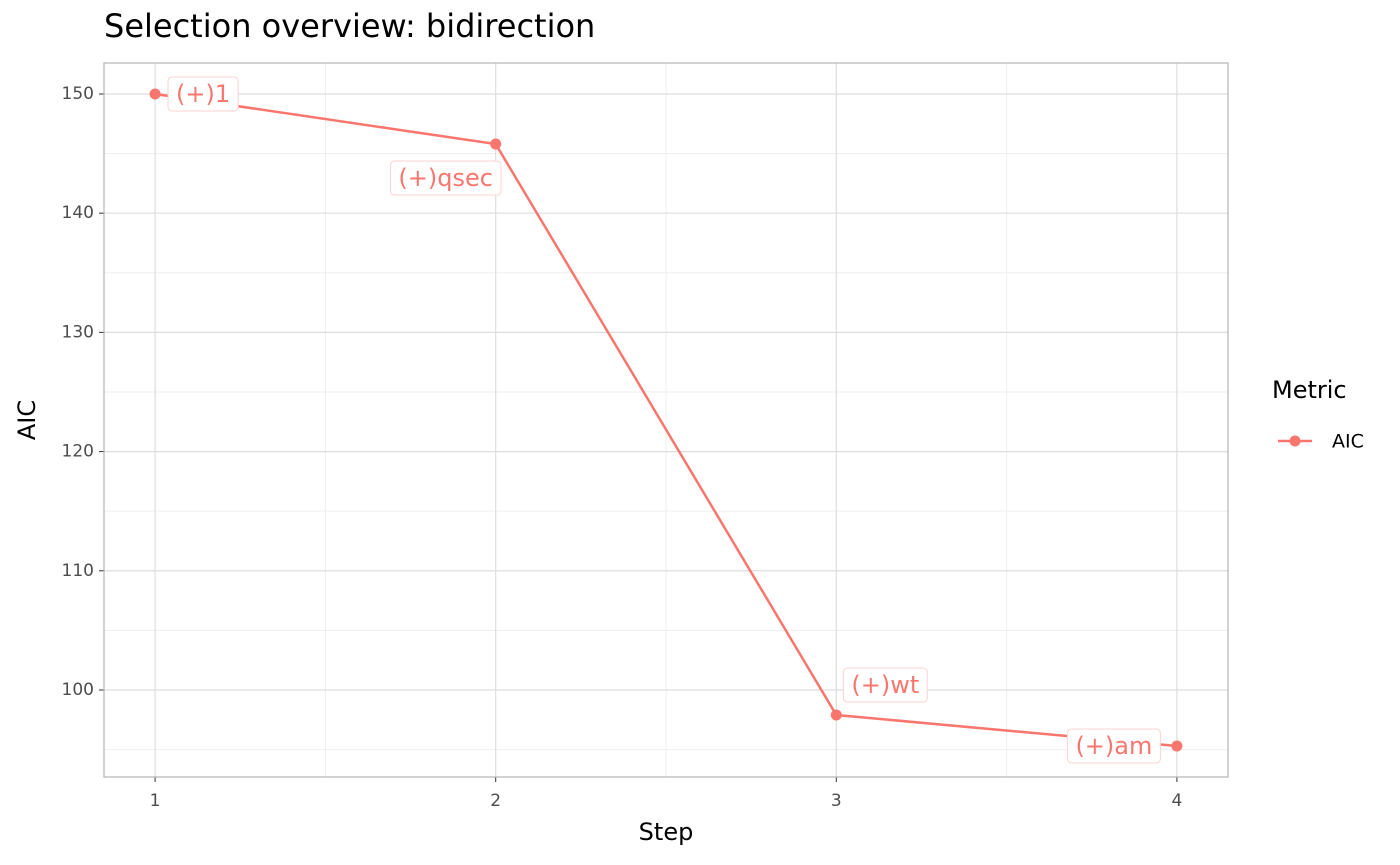 The image size is (1400, 865). What do you see at coordinates (1309, 390) in the screenshot?
I see `legend-title: Metric` at bounding box center [1309, 390].